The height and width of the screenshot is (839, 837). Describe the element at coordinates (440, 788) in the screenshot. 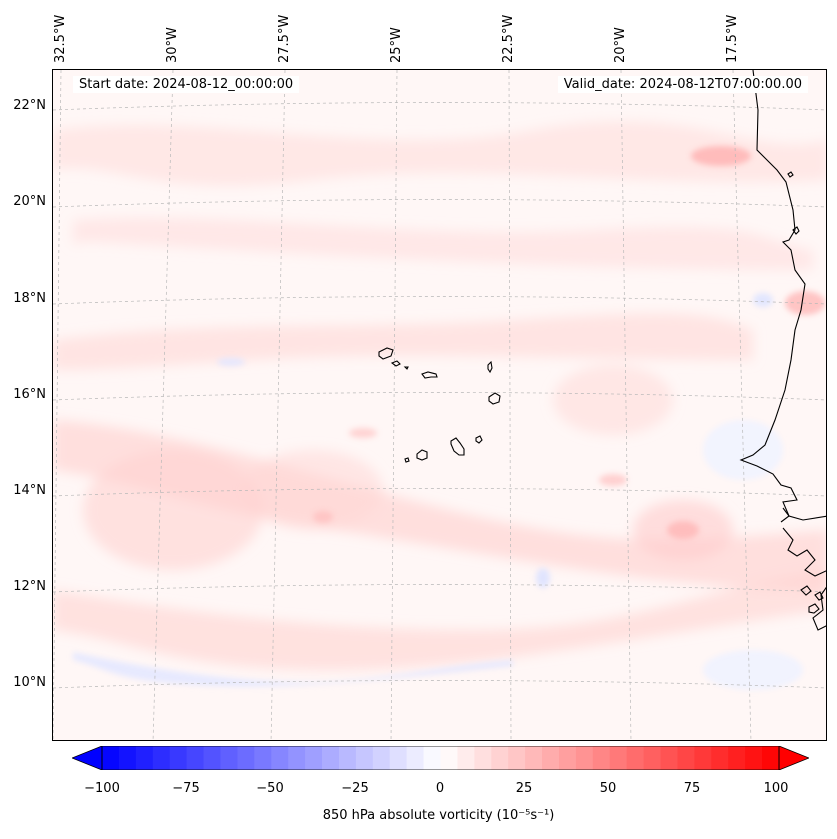

I see `colorbar-tick-0: 0` at that location.